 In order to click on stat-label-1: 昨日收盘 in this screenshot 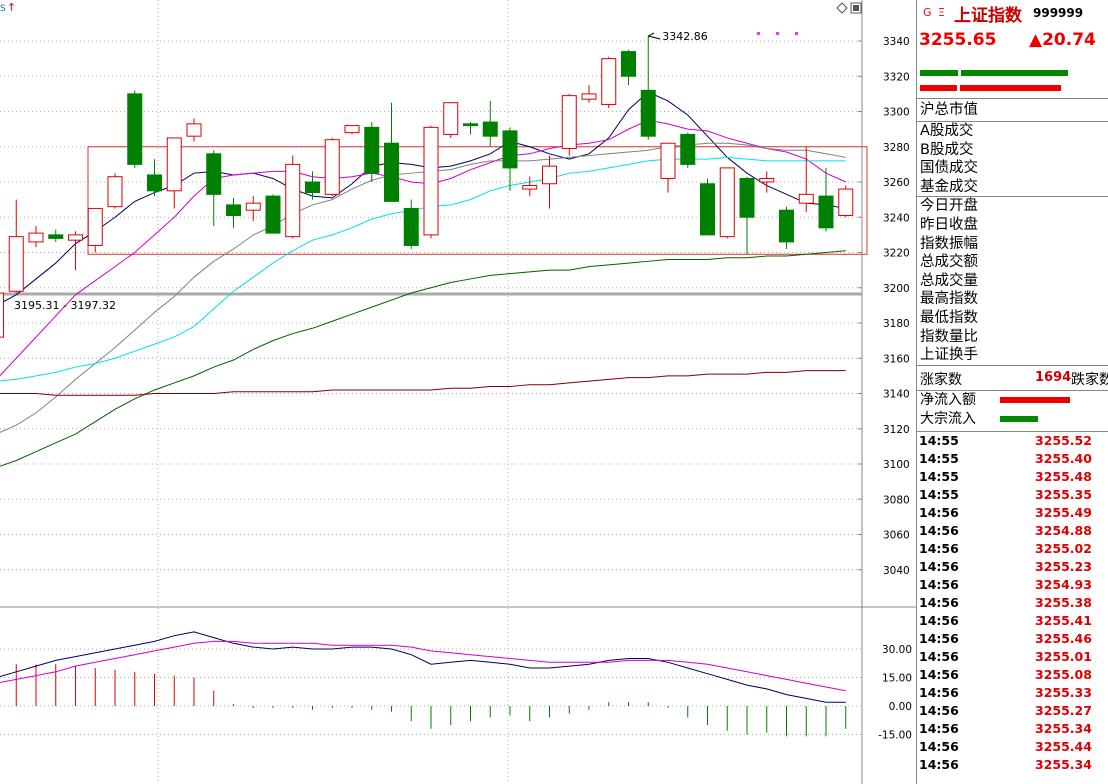, I will do `click(949, 224)`.